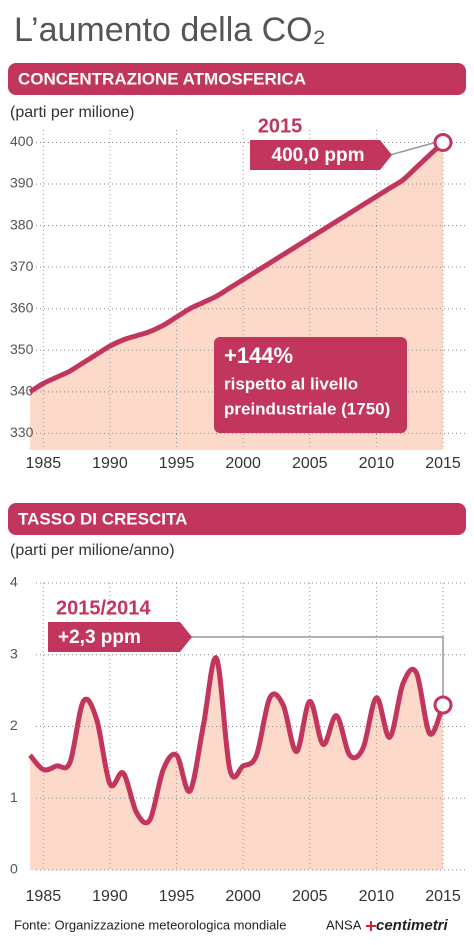  I want to click on y-tick-label: 2, so click(14, 725).